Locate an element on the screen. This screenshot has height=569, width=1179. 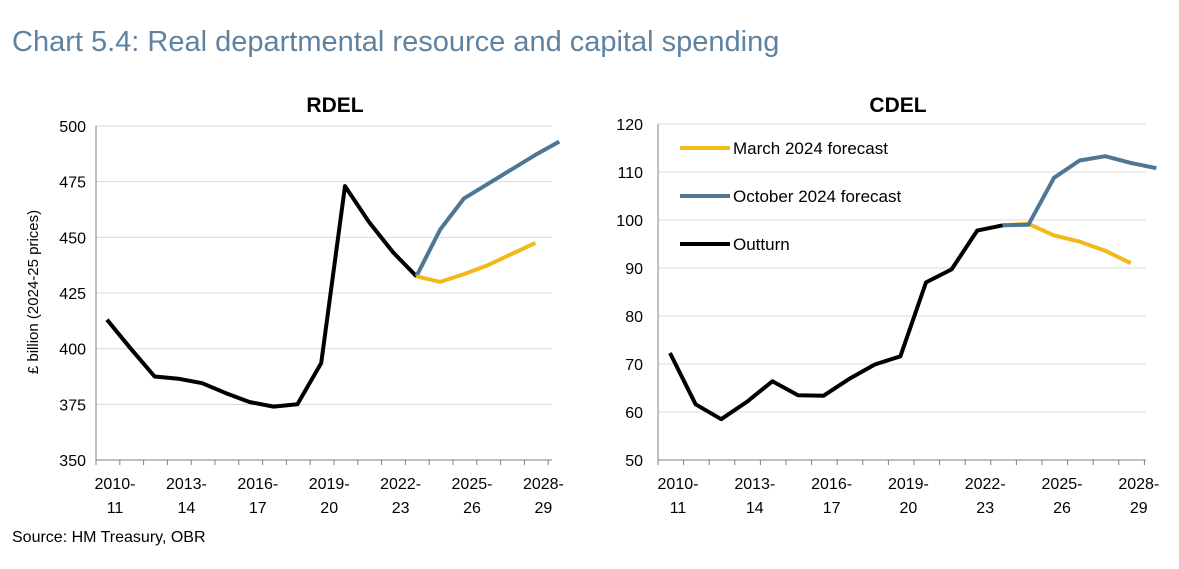
cdel-x-tick-label: 2022- is located at coordinates (985, 484).